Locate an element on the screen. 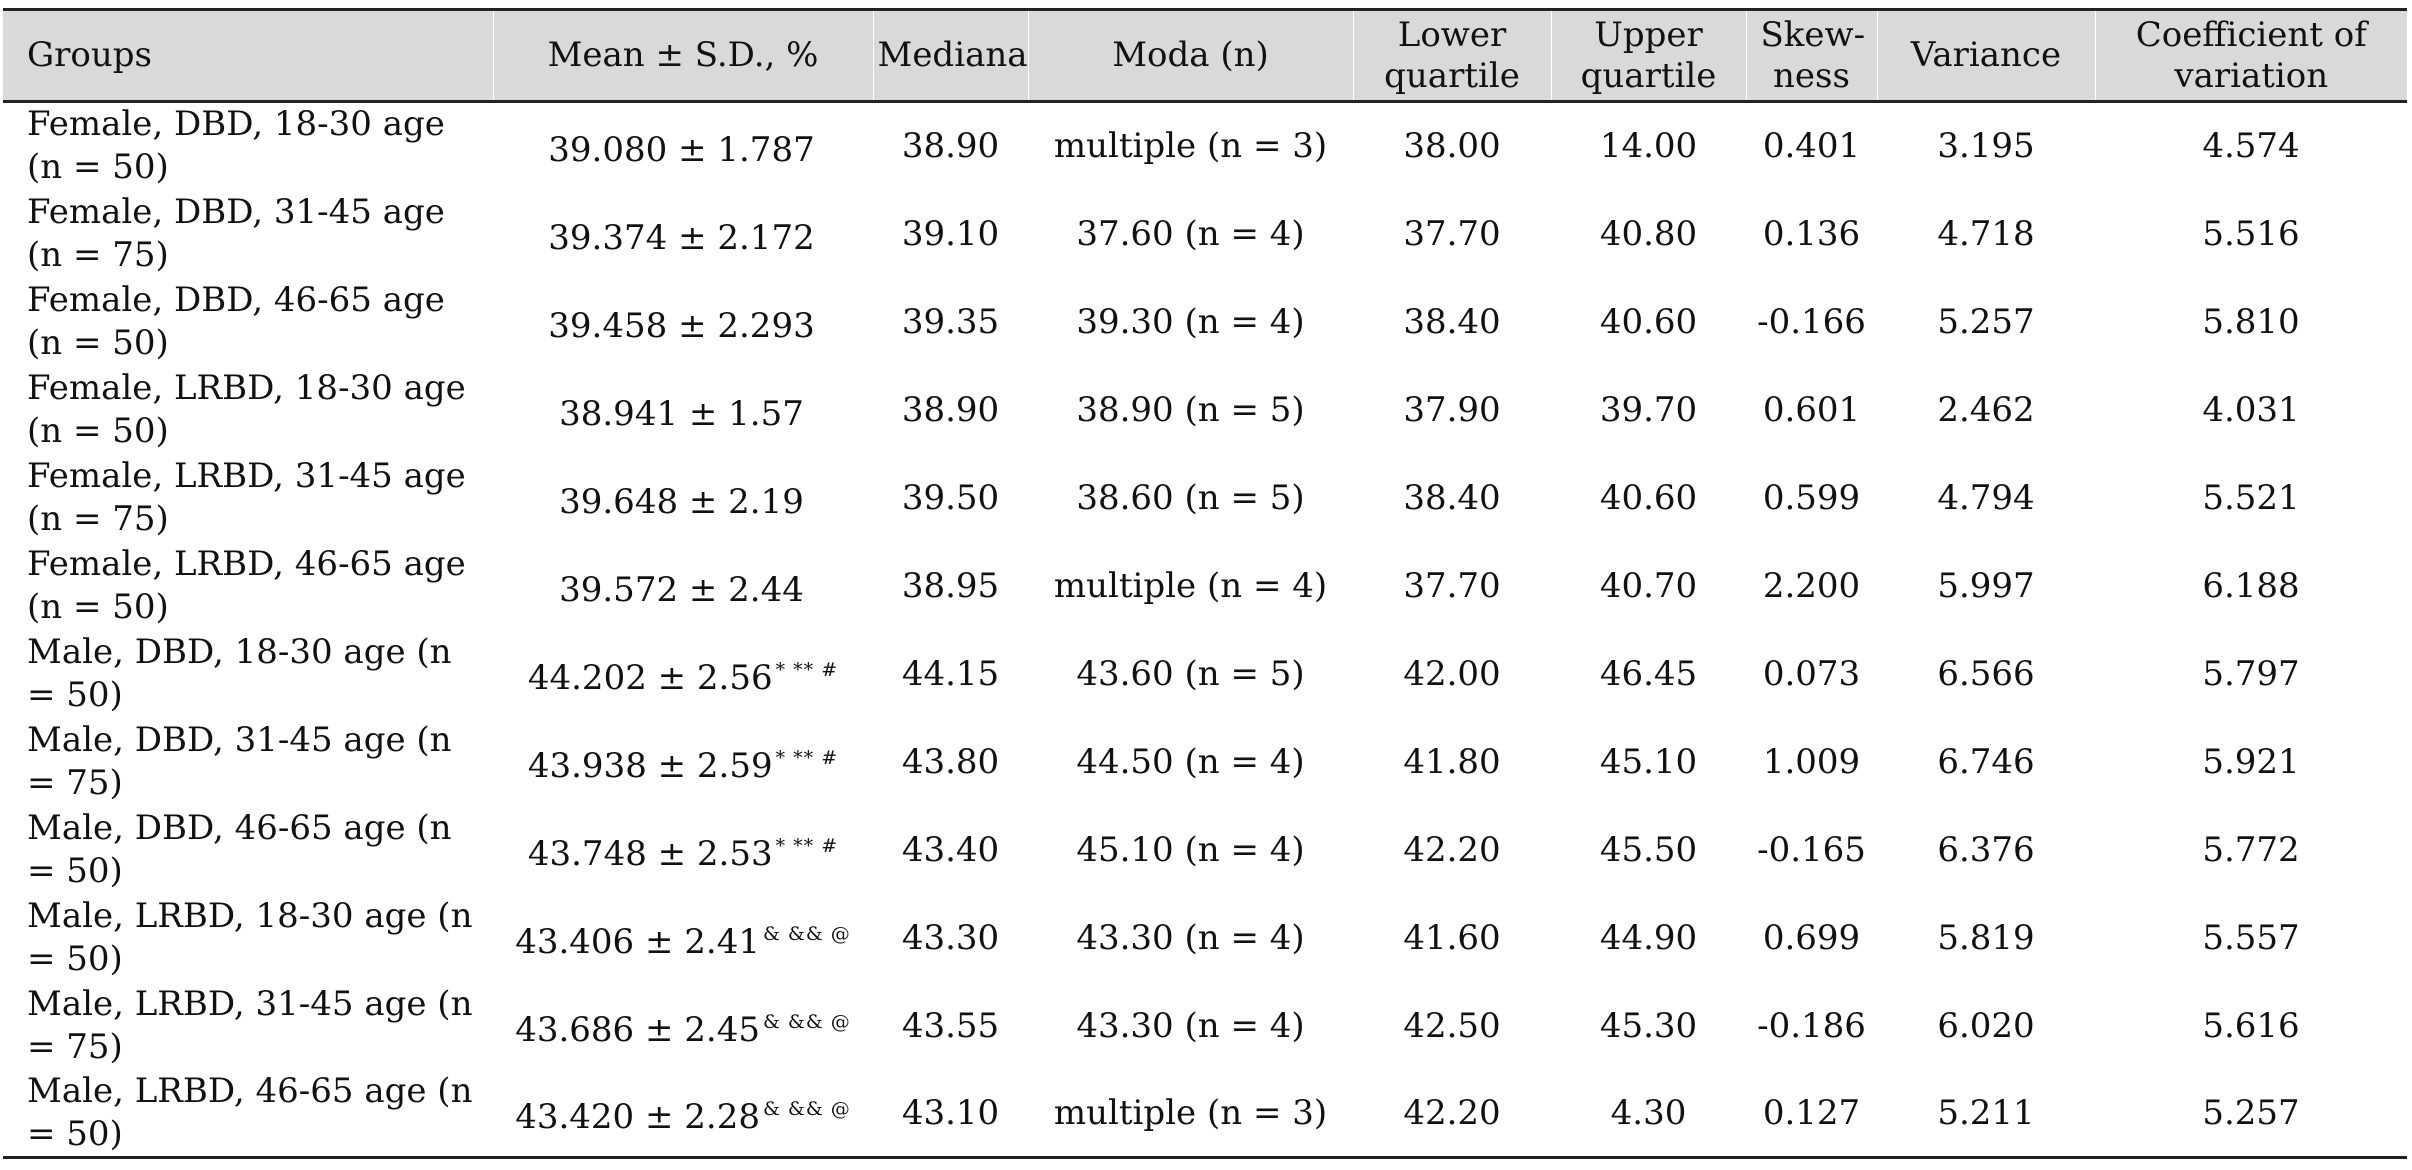  cell-skewness: 1.009 is located at coordinates (1811, 762).